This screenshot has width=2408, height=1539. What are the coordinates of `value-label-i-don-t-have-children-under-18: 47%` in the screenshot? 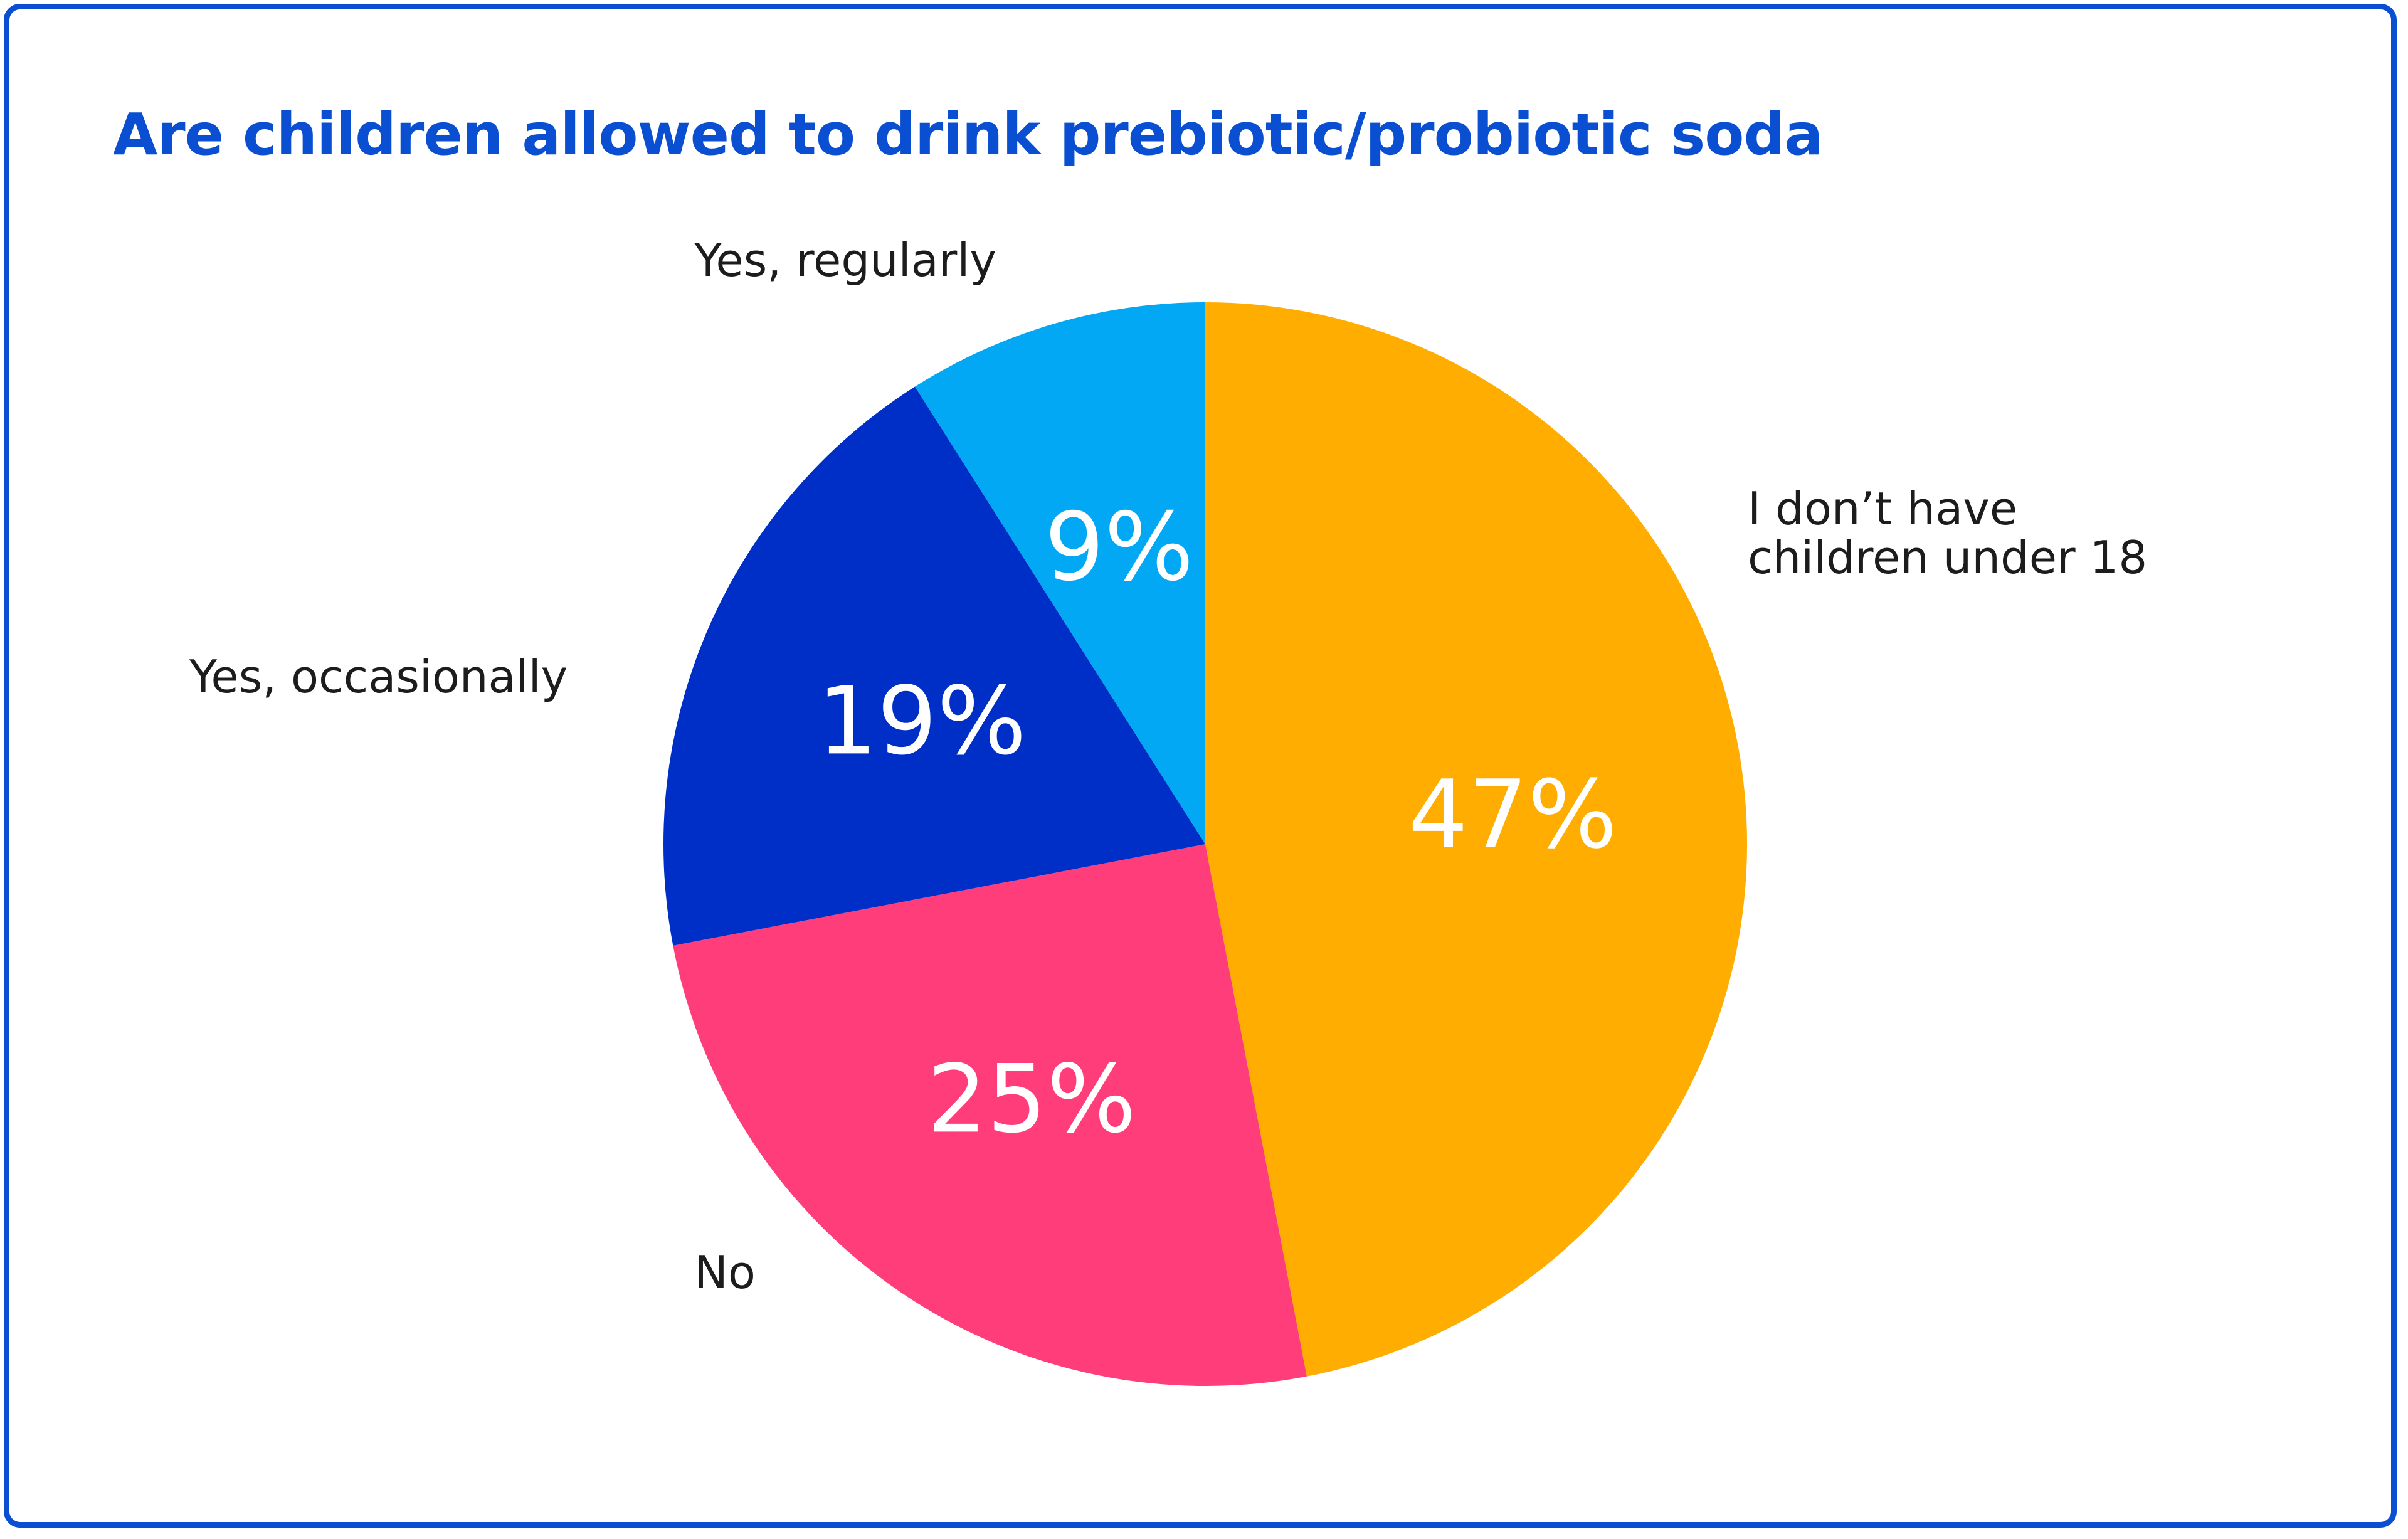 It's located at (1512, 815).